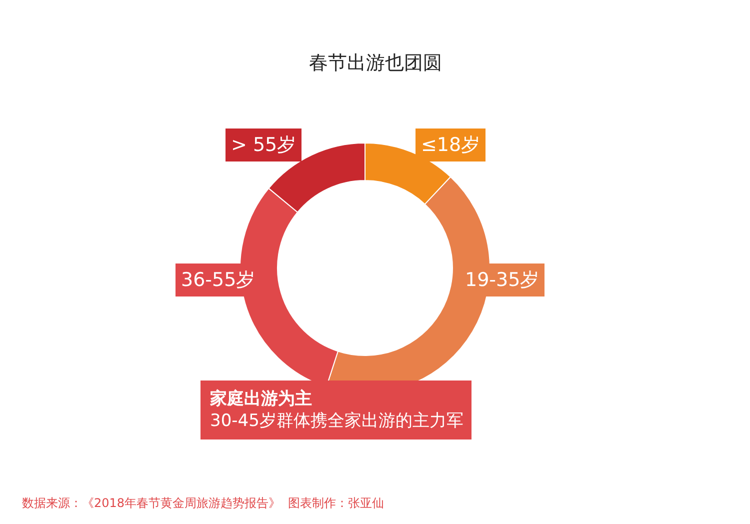  What do you see at coordinates (502, 280) in the screenshot?
I see `slice-label: 19-35岁` at bounding box center [502, 280].